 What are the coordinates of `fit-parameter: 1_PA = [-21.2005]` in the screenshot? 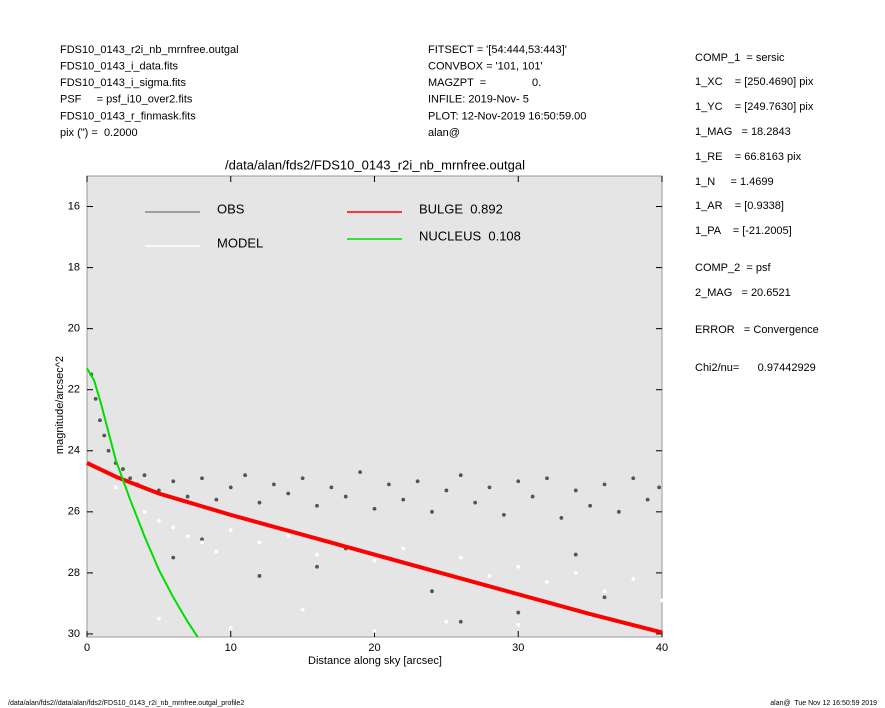 It's located at (743, 231).